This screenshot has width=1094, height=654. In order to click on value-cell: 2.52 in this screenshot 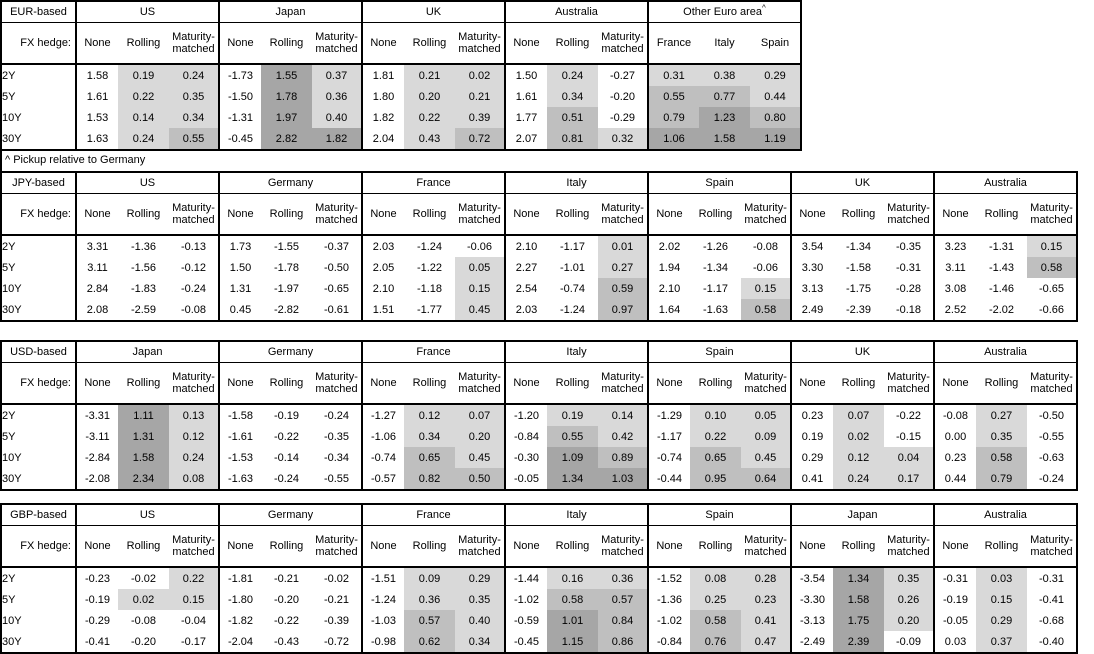, I will do `click(954, 310)`.